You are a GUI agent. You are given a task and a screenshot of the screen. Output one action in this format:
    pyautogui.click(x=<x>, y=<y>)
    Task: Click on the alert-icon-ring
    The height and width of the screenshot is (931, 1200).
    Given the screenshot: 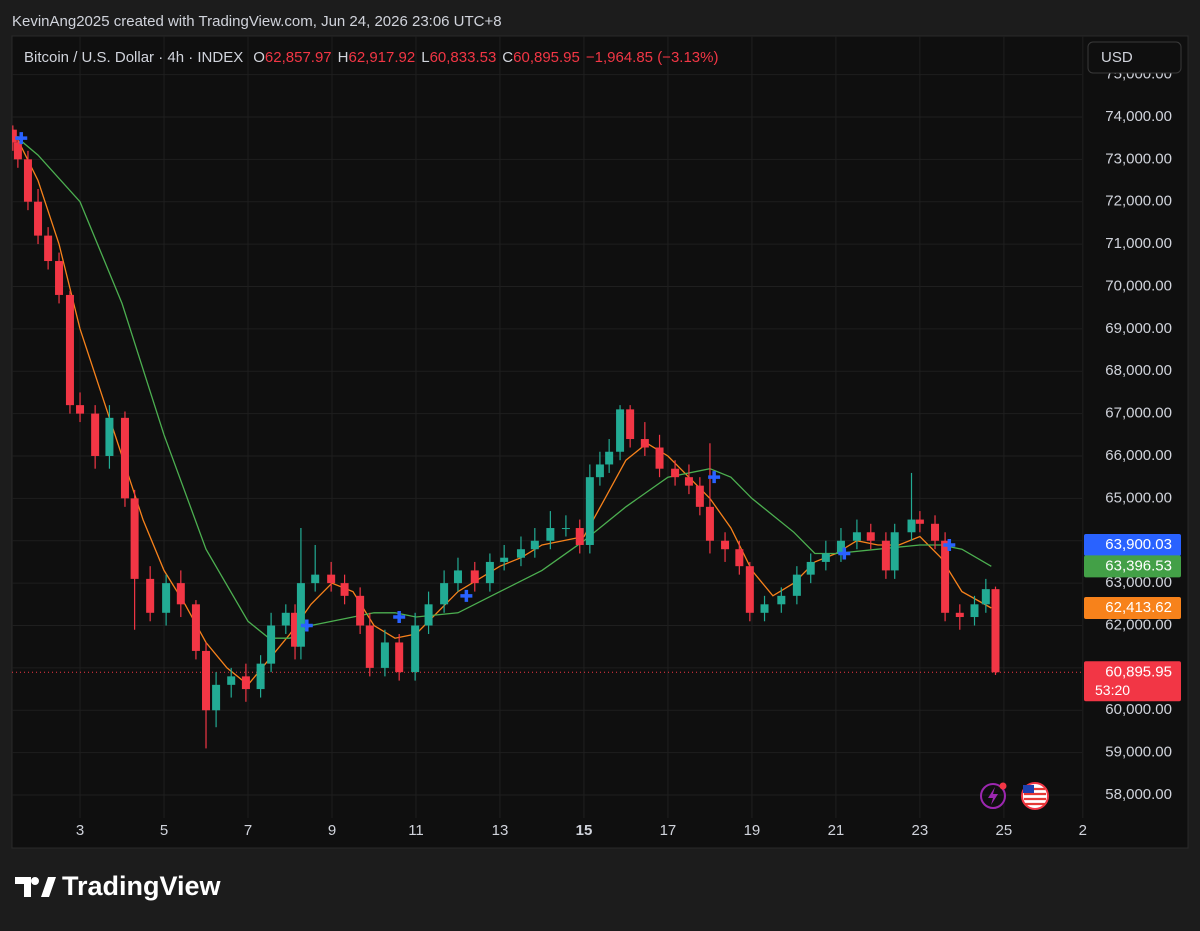 What is the action you would take?
    pyautogui.click(x=993, y=796)
    